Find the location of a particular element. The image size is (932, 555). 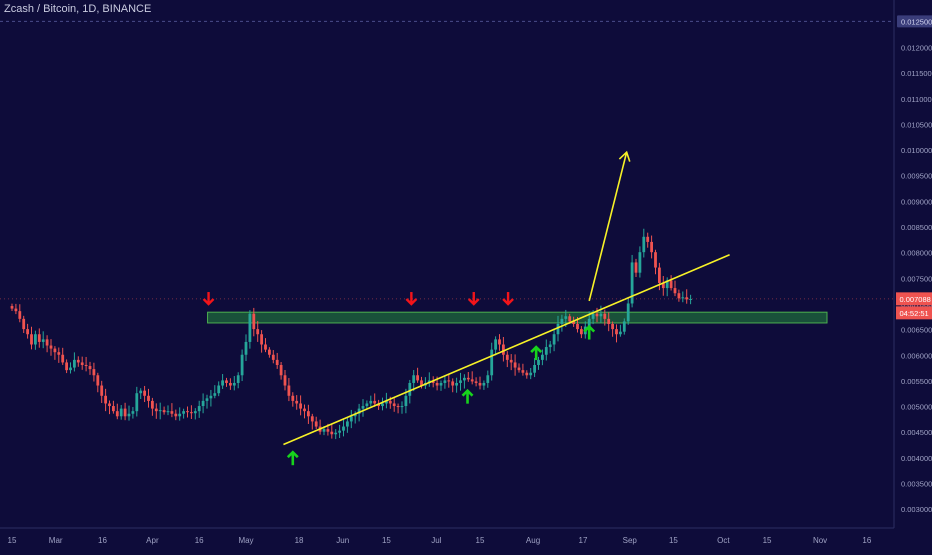

price-tick-label: 0.003500 is located at coordinates (916, 483).